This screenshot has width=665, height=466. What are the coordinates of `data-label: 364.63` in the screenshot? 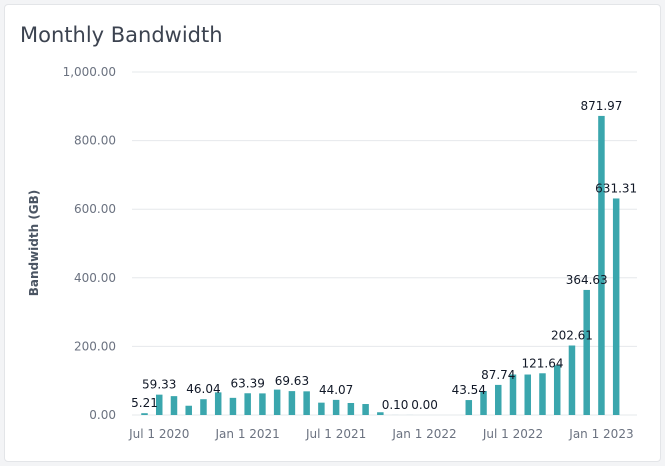 It's located at (587, 280).